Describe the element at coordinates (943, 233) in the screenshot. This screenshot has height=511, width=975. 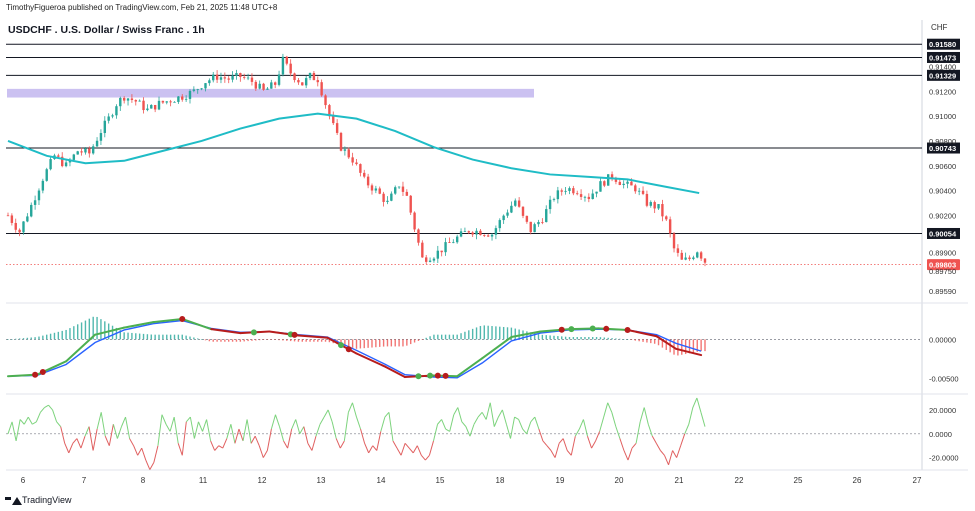
I see `level-label: 0.90054` at that location.